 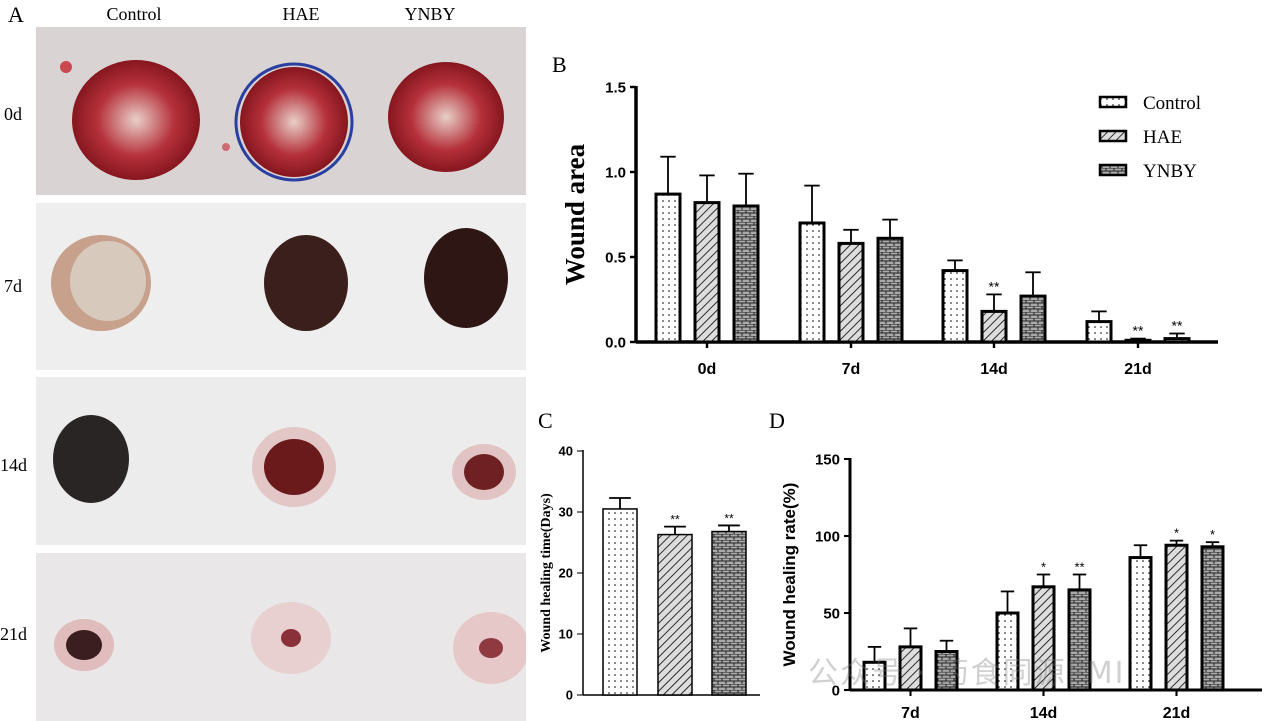 I want to click on legend-label-hae: HAE, so click(x=1162, y=137).